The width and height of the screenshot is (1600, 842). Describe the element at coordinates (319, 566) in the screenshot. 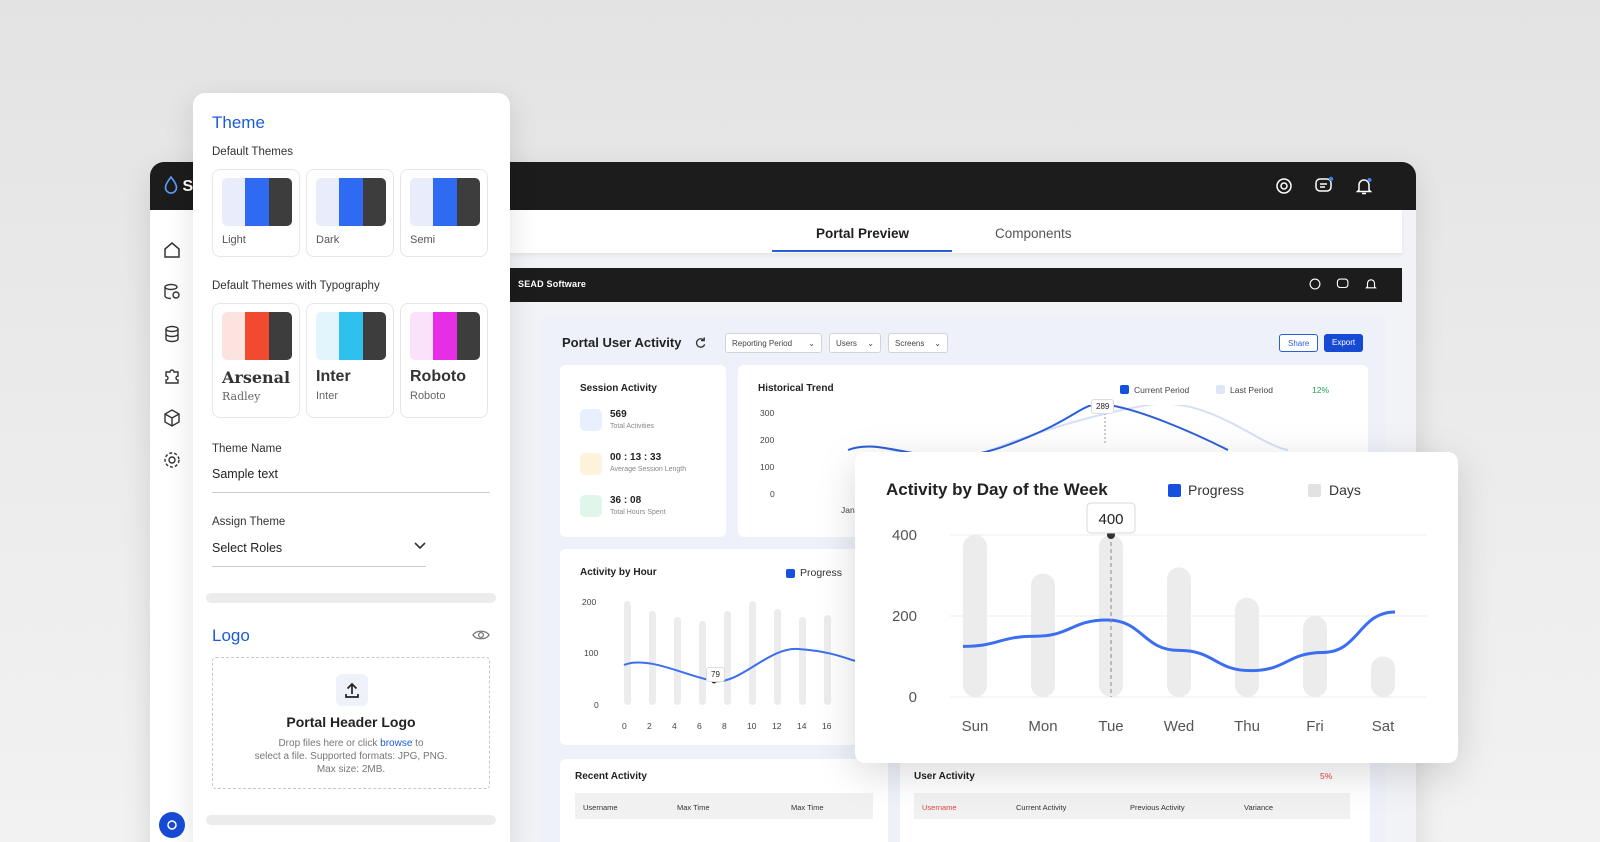

I see `select-underline` at that location.